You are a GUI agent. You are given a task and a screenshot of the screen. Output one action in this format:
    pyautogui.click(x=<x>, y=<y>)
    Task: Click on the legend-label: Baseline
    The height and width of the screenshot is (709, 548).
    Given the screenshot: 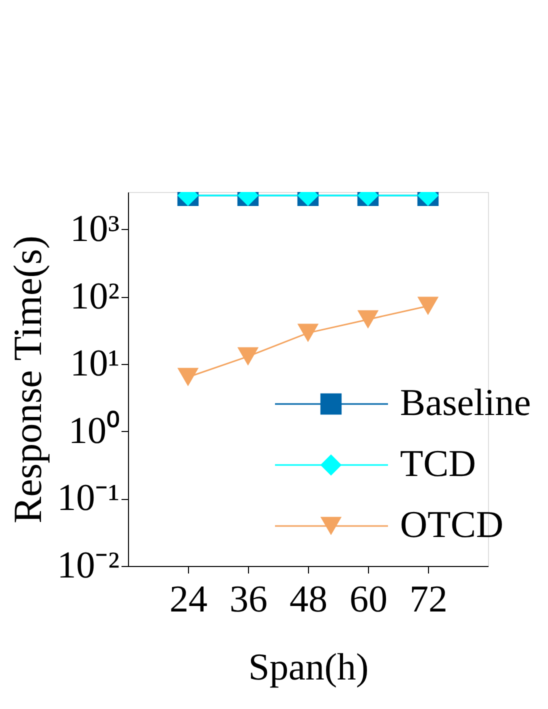 What is the action you would take?
    pyautogui.click(x=465, y=403)
    